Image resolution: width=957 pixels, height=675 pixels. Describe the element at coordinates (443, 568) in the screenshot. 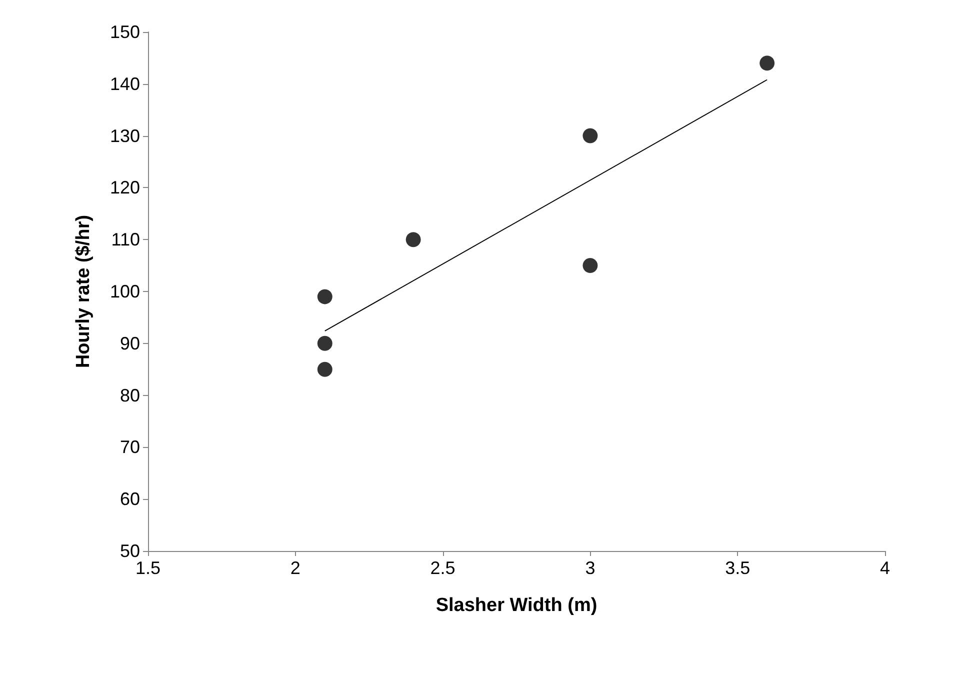

I see `x-tick-label: 2.5` at that location.